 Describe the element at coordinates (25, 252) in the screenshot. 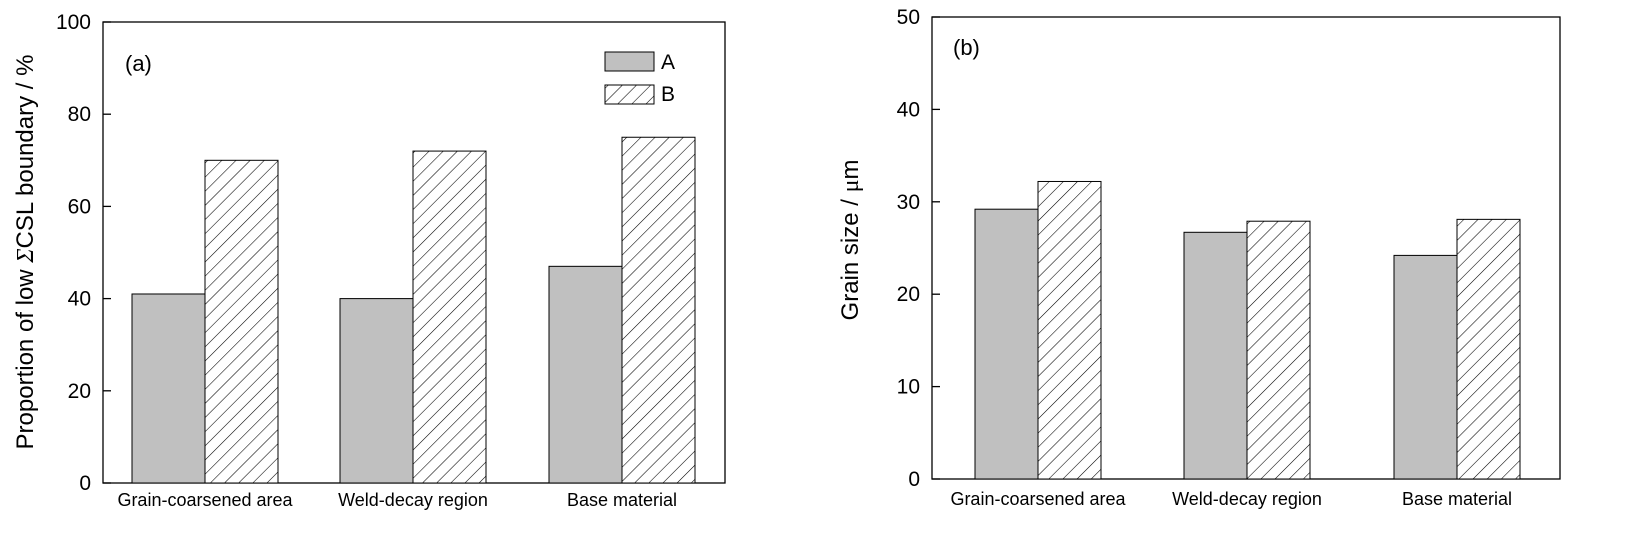

I see `y-axis-title-a: Proportion of low ΣCSL boundary / %` at that location.